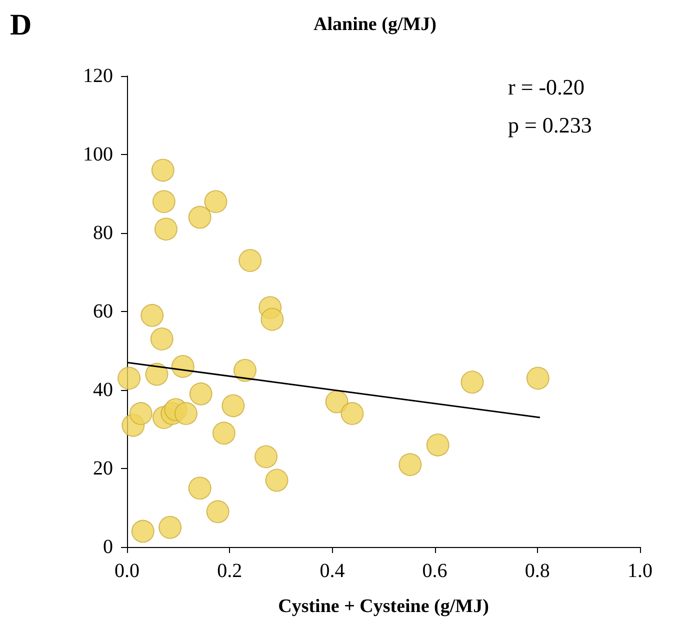 This screenshot has height=640, width=677. Describe the element at coordinates (332, 571) in the screenshot. I see `x-tick-label: 0.4` at that location.